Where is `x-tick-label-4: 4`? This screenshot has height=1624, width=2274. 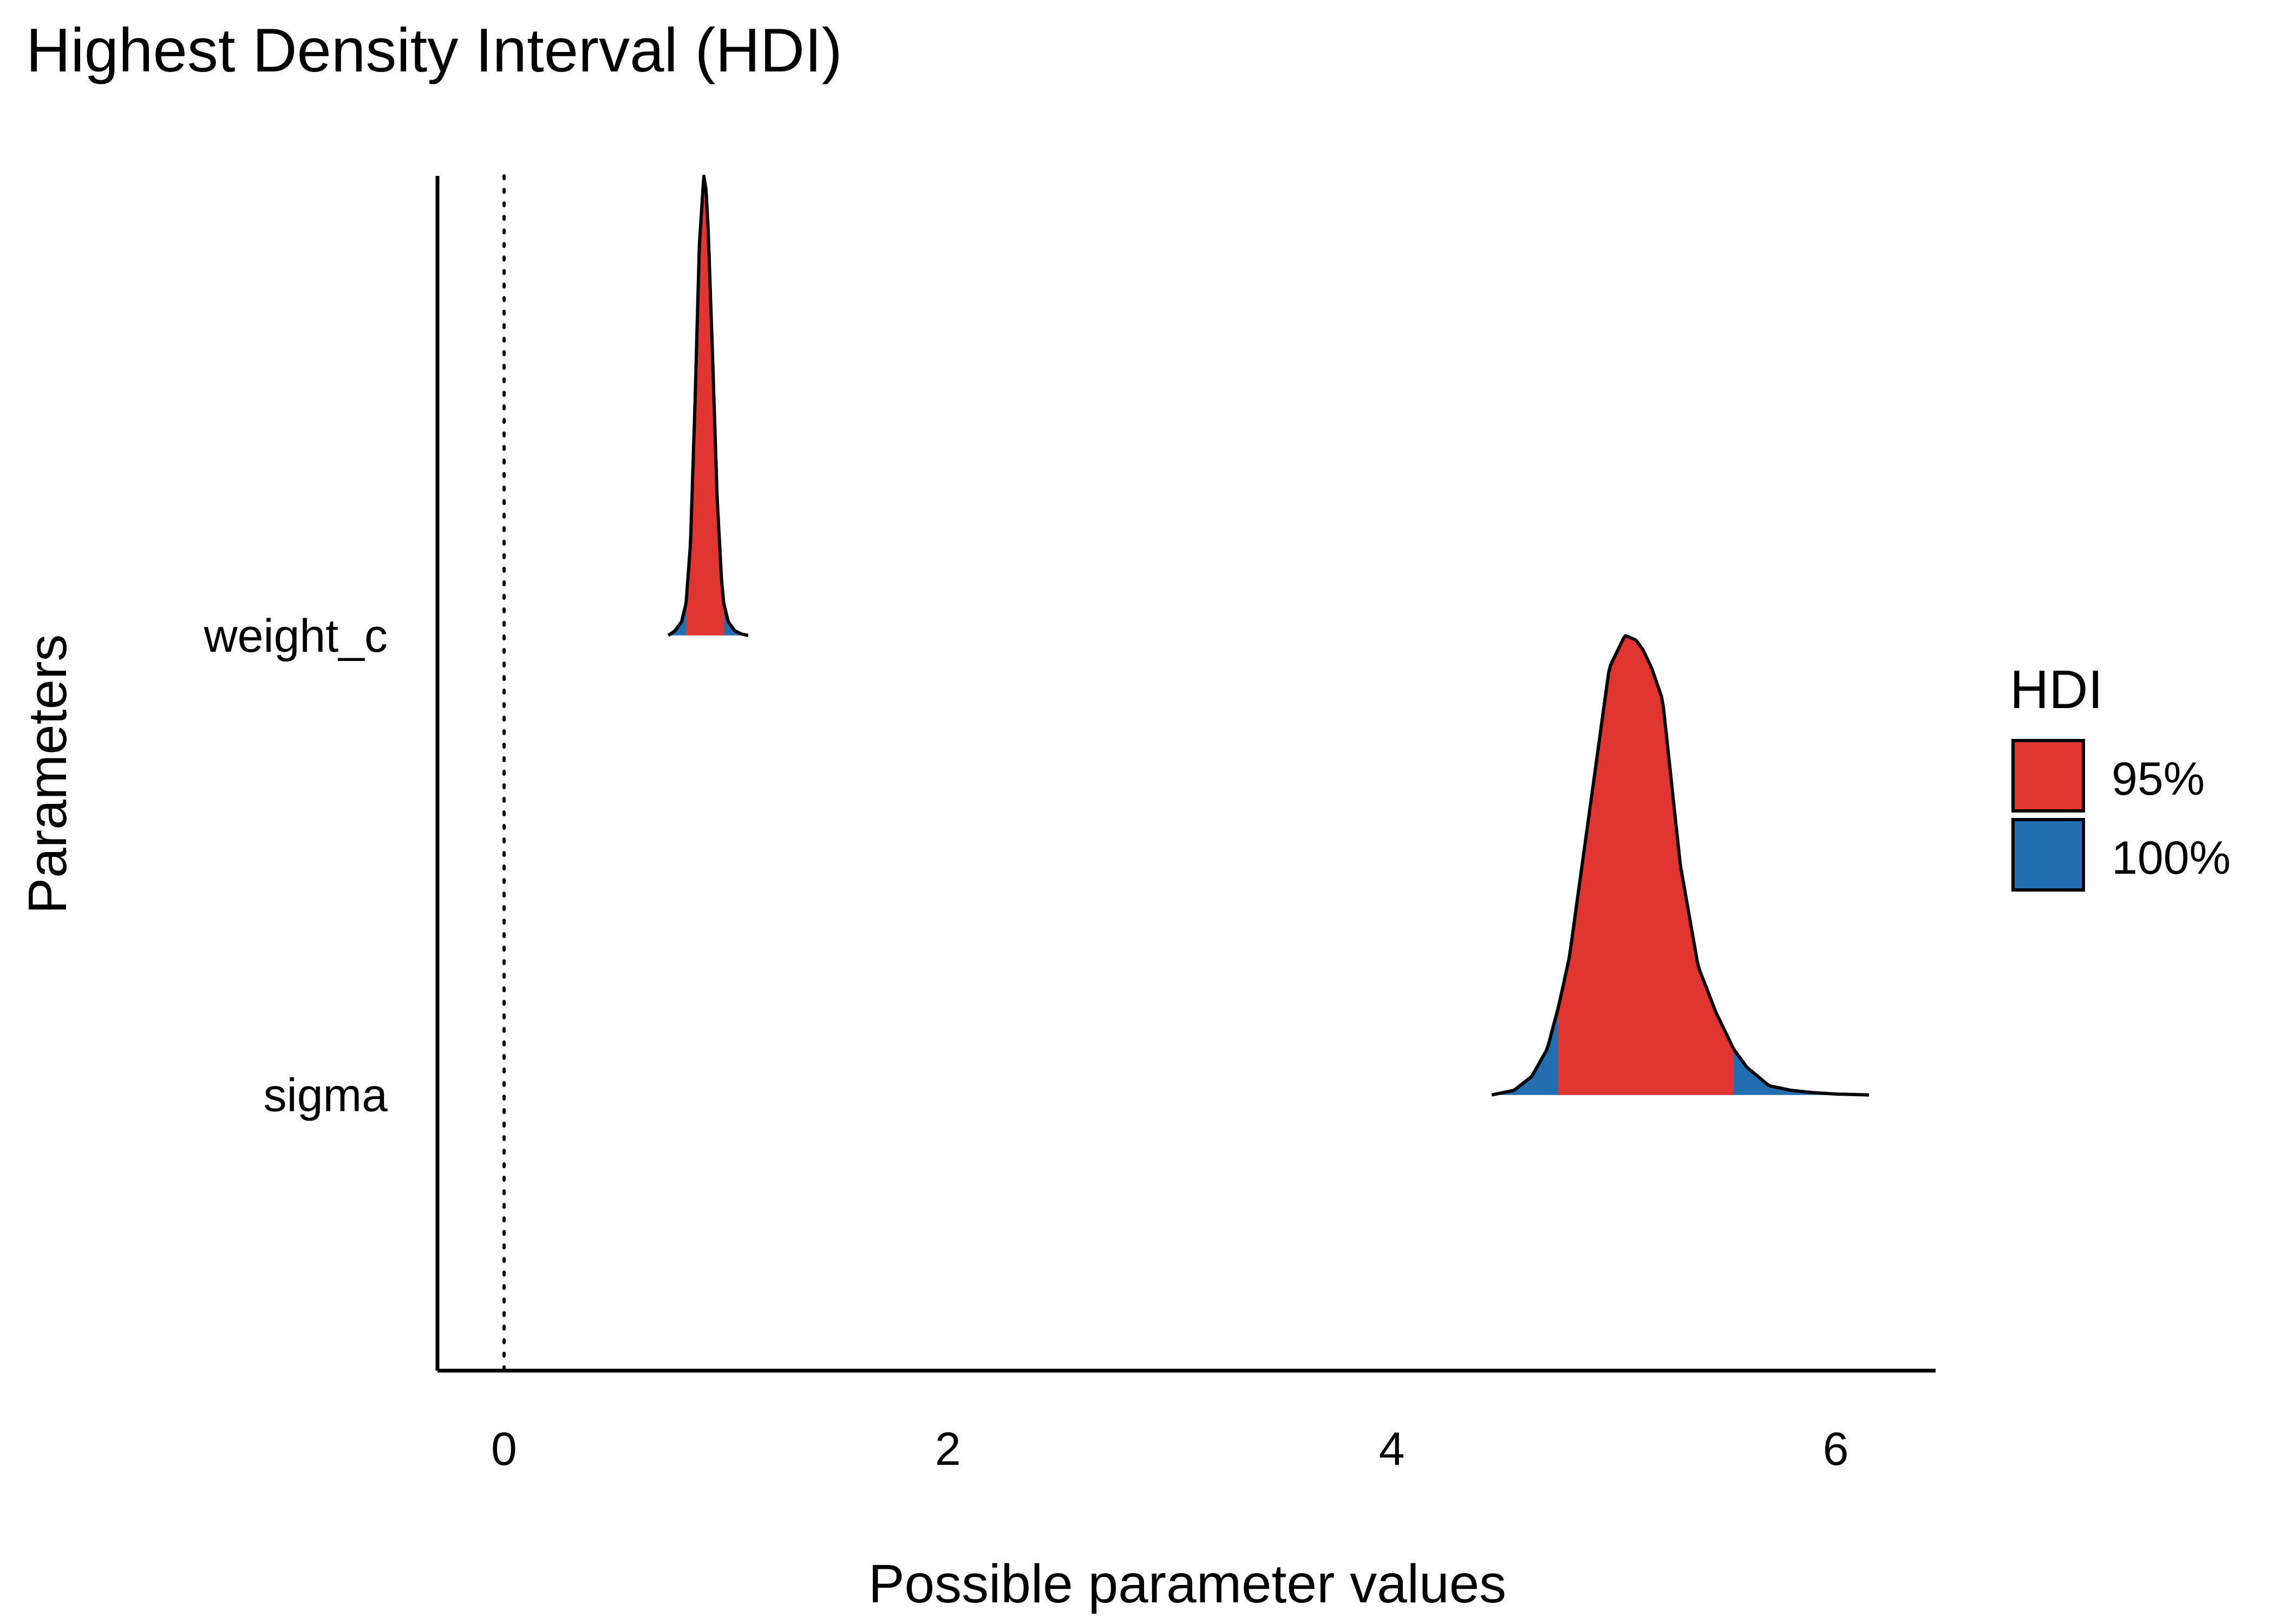 x-tick-label-4: 4 is located at coordinates (1392, 1449).